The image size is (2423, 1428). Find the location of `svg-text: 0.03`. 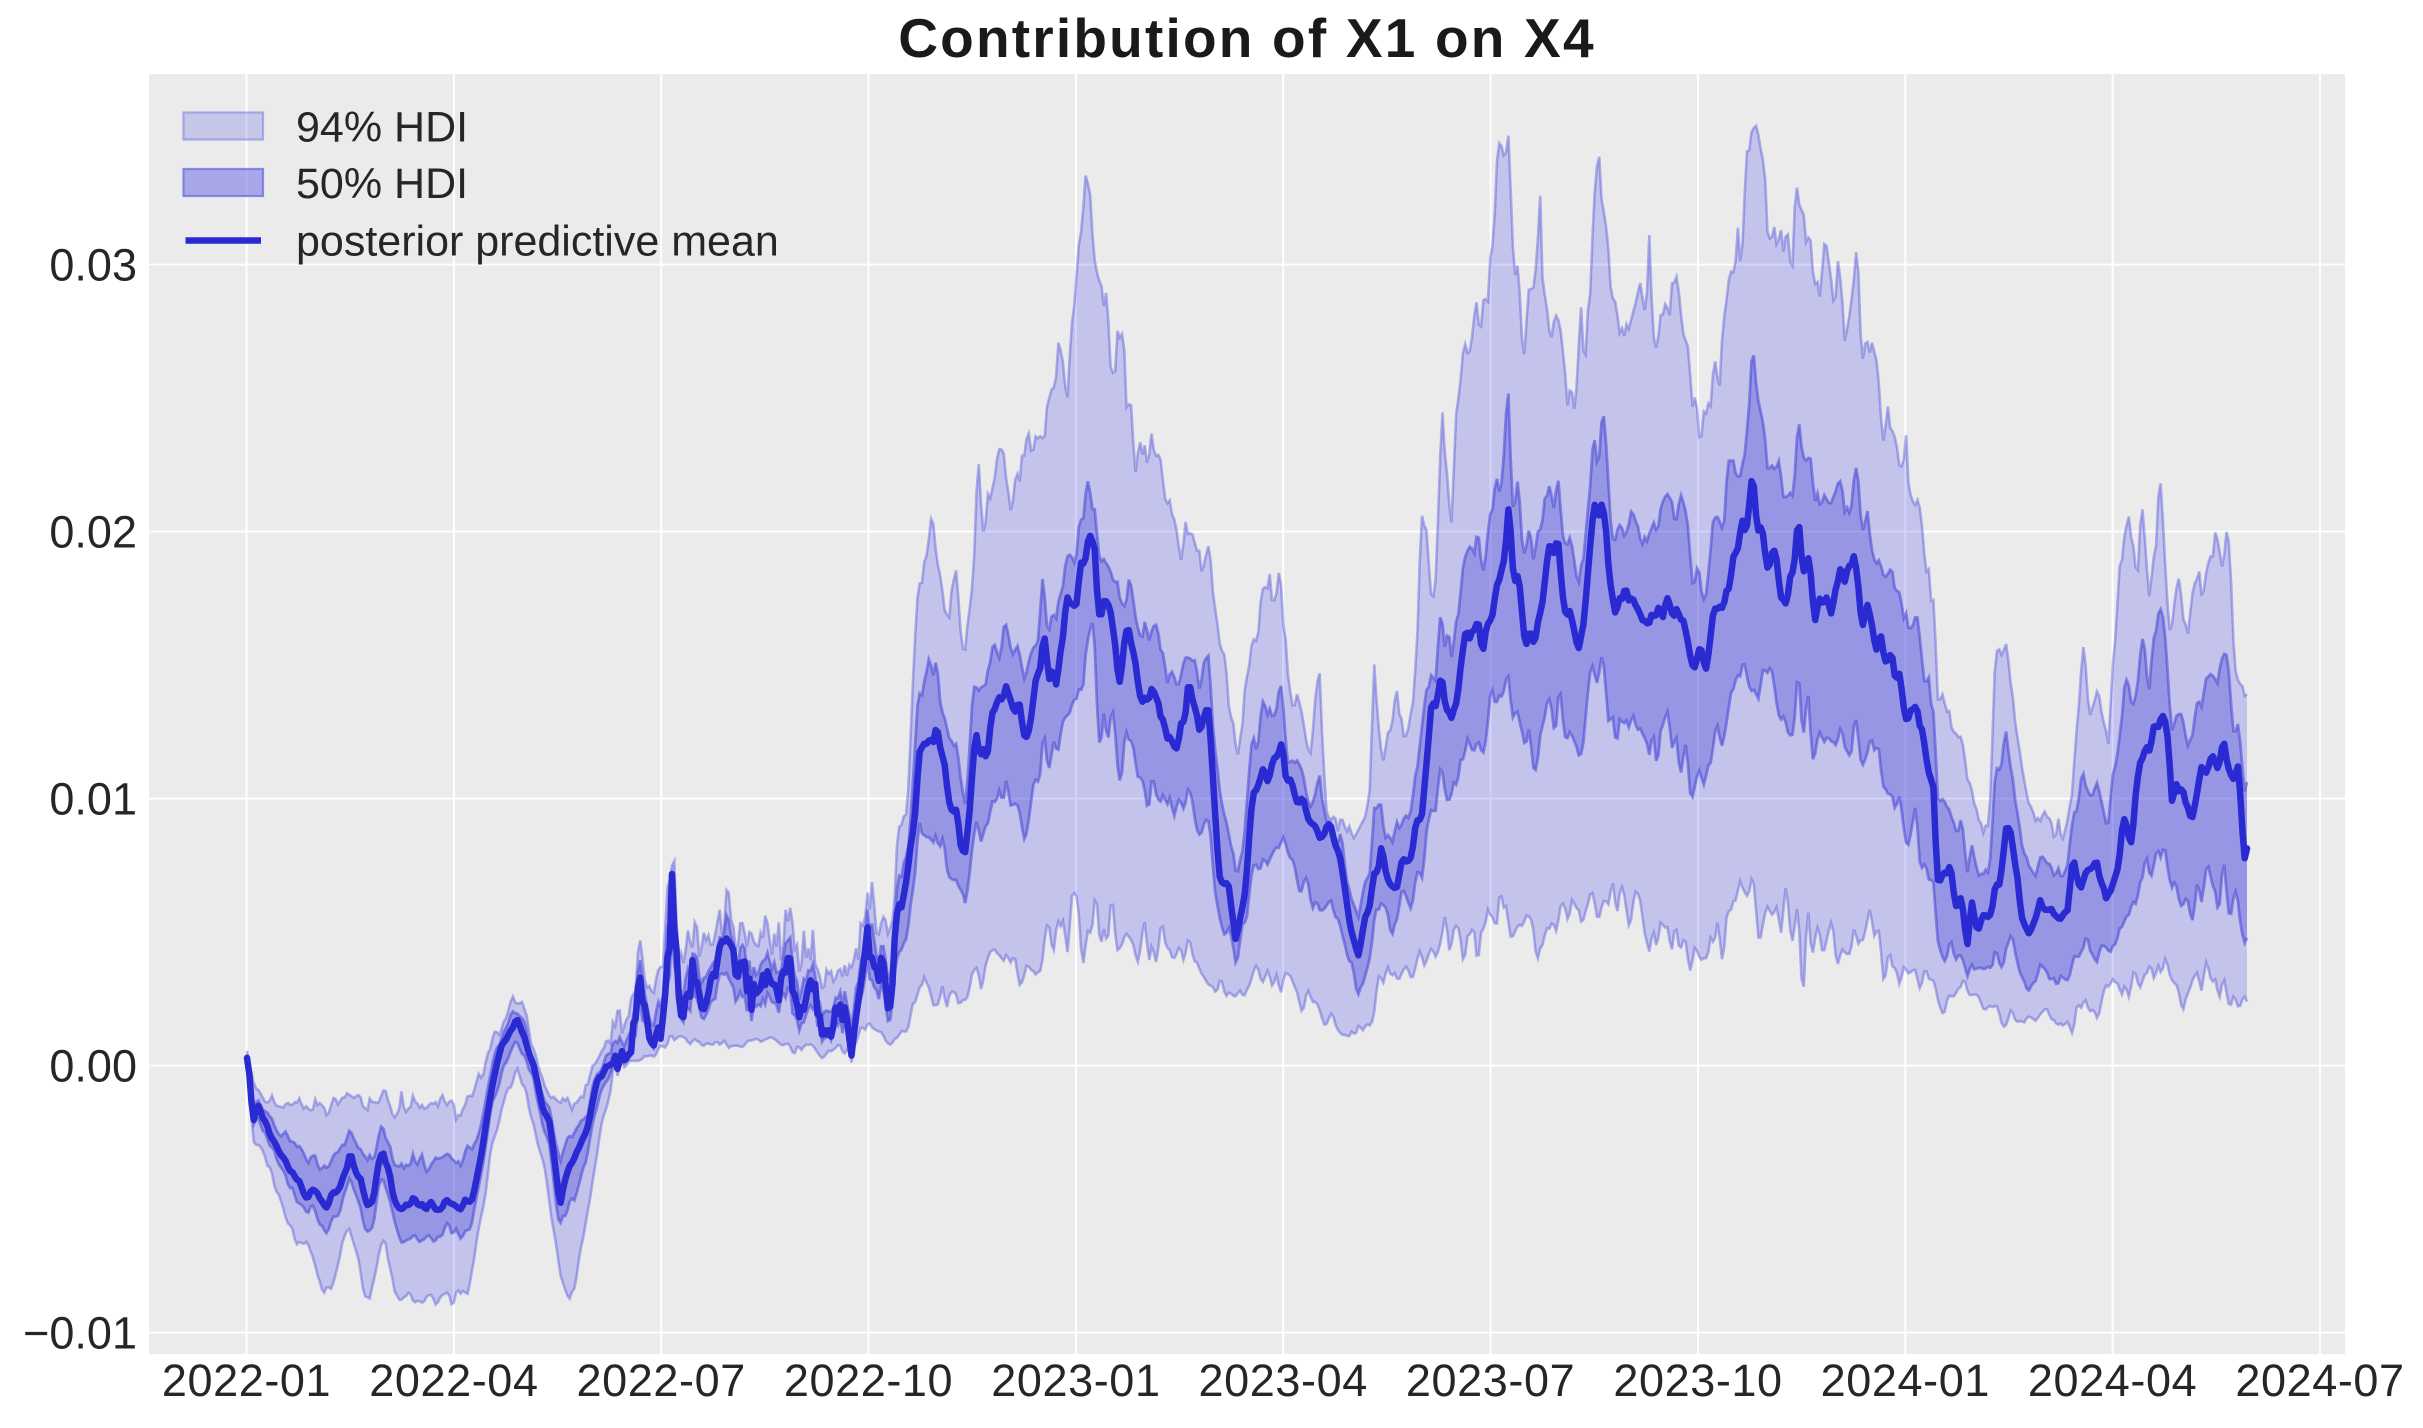

svg-text: 0.03 is located at coordinates (93, 265).